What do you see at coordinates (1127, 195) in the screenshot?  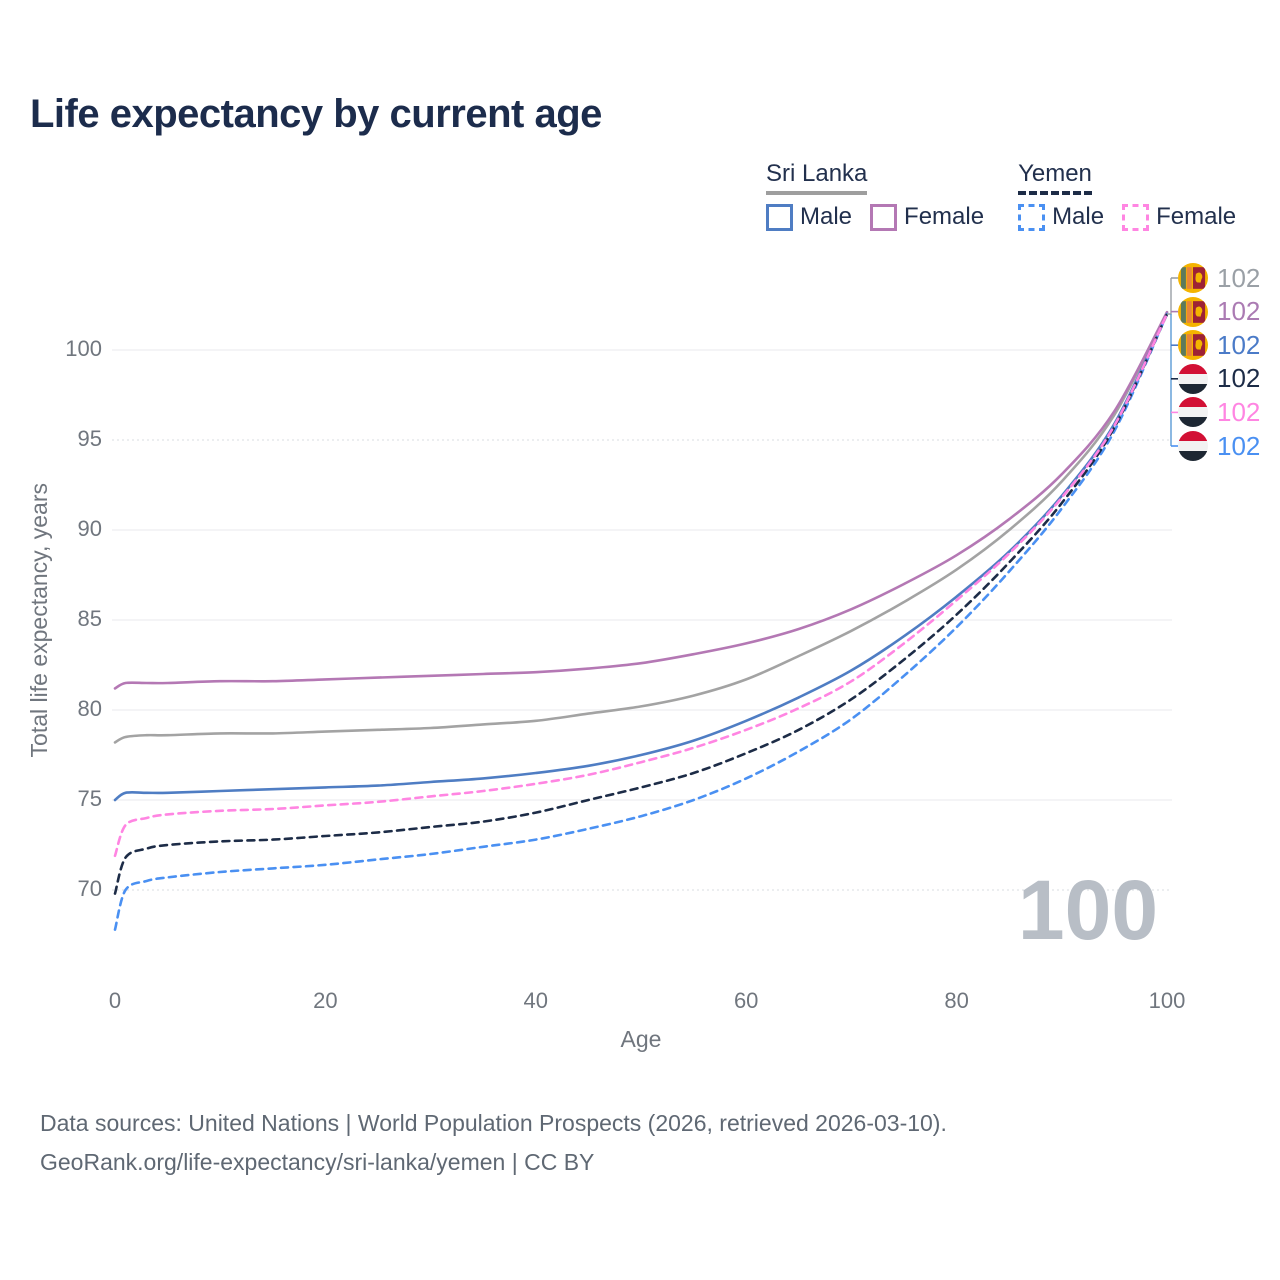 I see `legend-group-yemen: Yemen Male Female` at bounding box center [1127, 195].